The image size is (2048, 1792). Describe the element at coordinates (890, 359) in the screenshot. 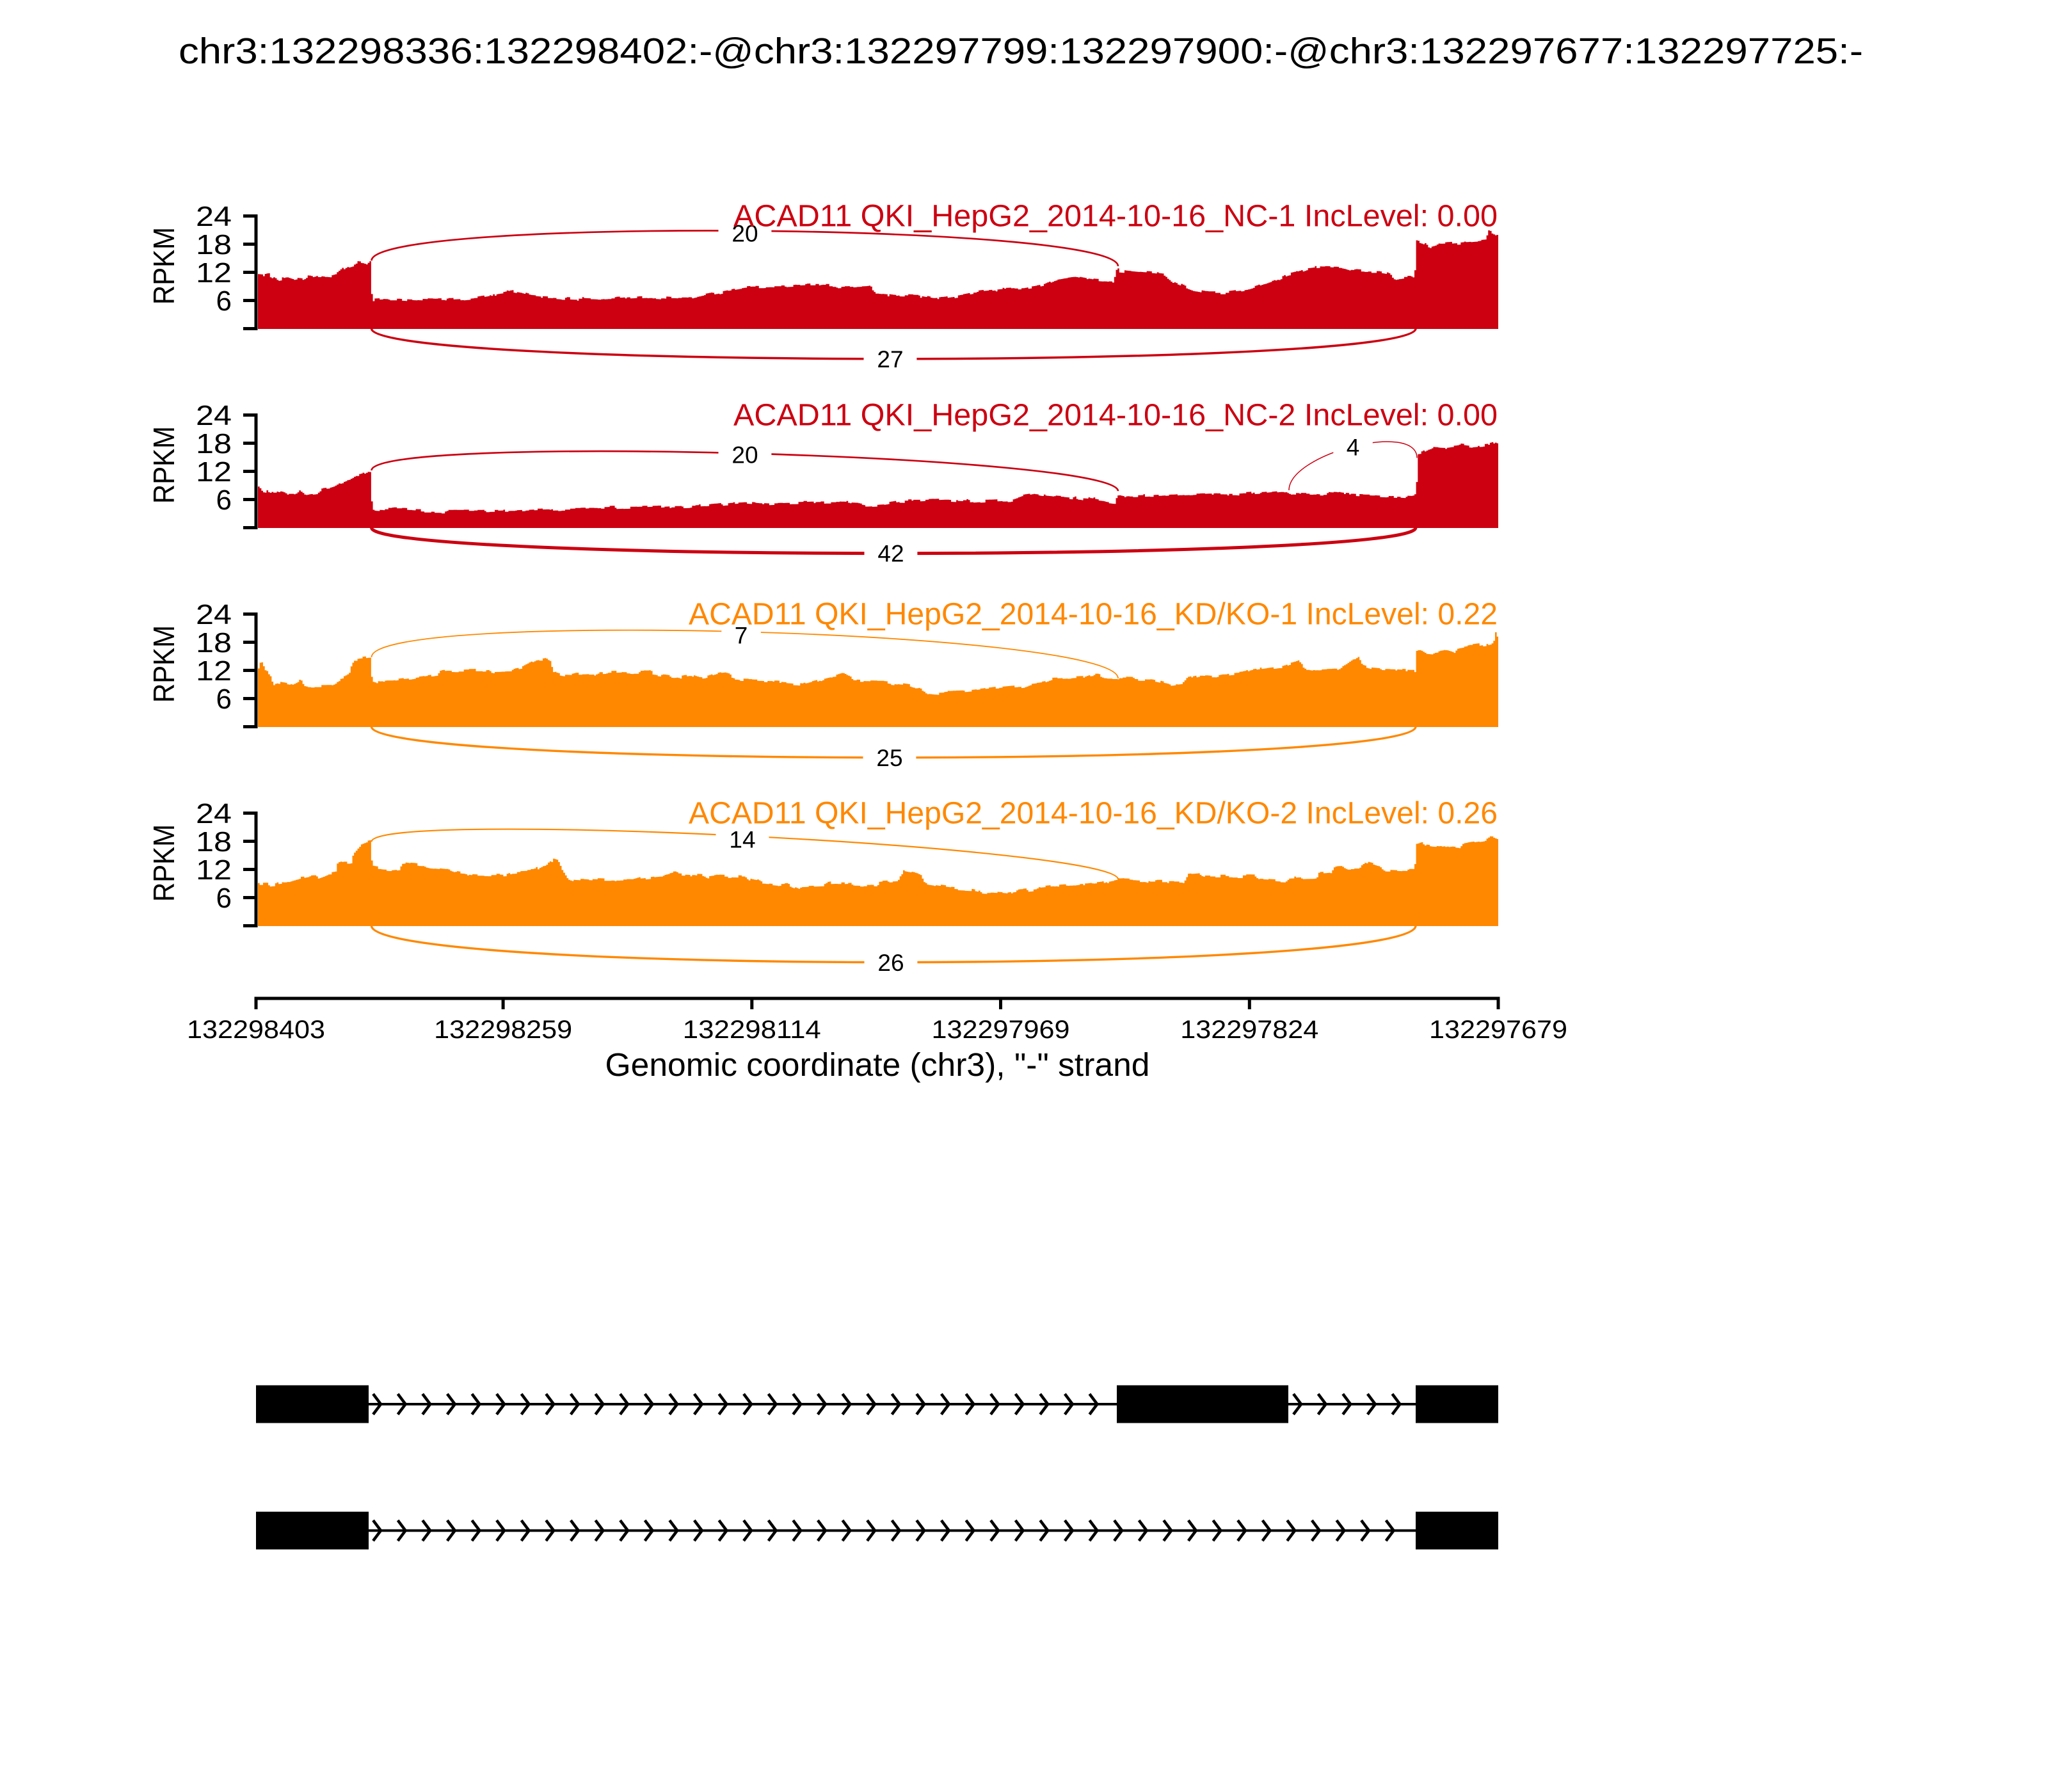

I see `svg-text: 27` at that location.